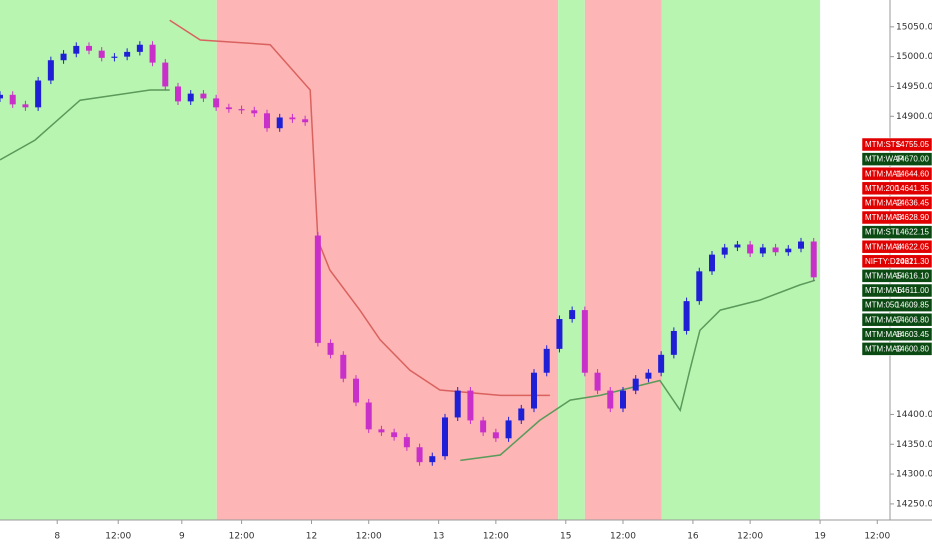 Image resolution: width=932 pixels, height=550 pixels. I want to click on price-label-name: MTM:MA6, so click(883, 290).